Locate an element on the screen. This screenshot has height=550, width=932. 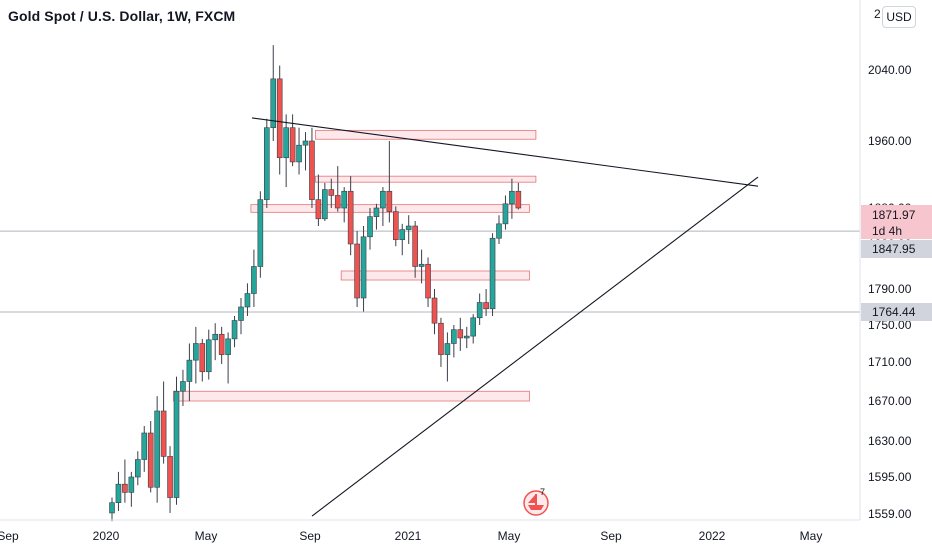
x-tick-label: 2022 is located at coordinates (712, 536).